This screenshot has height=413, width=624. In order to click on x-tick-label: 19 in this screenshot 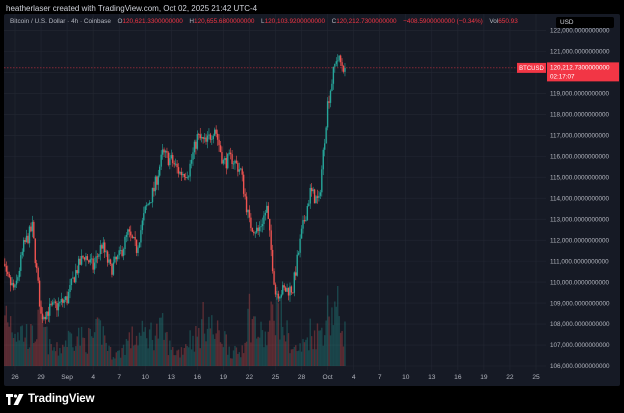, I will do `click(224, 377)`.